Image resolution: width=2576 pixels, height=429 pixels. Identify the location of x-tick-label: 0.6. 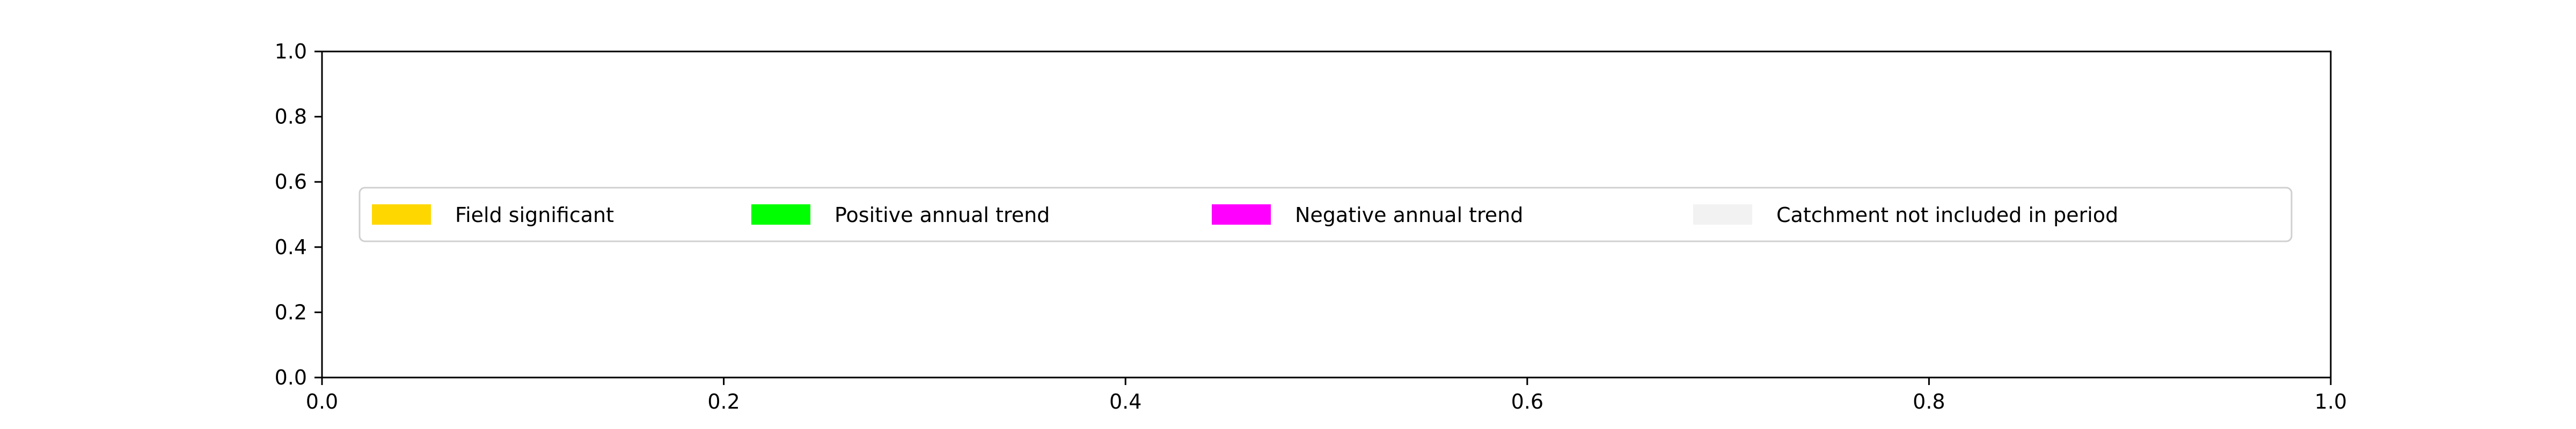
(1527, 401).